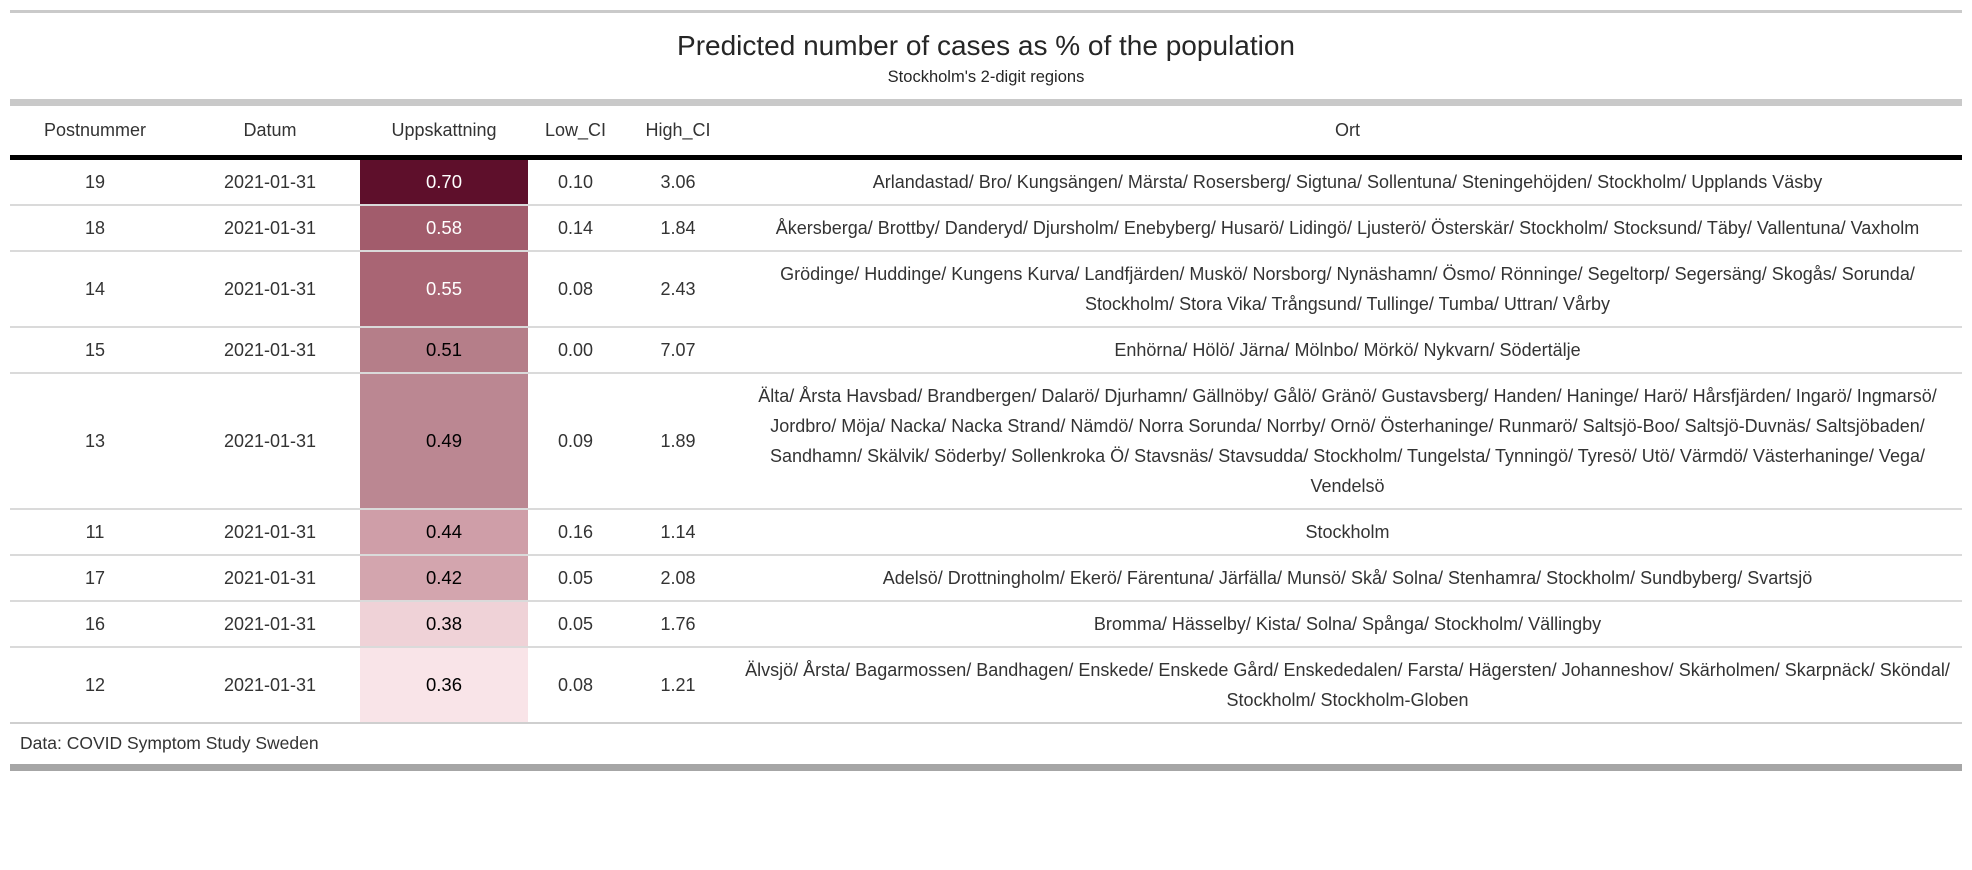  Describe the element at coordinates (678, 623) in the screenshot. I see `cell-high-ci: 1.76` at that location.